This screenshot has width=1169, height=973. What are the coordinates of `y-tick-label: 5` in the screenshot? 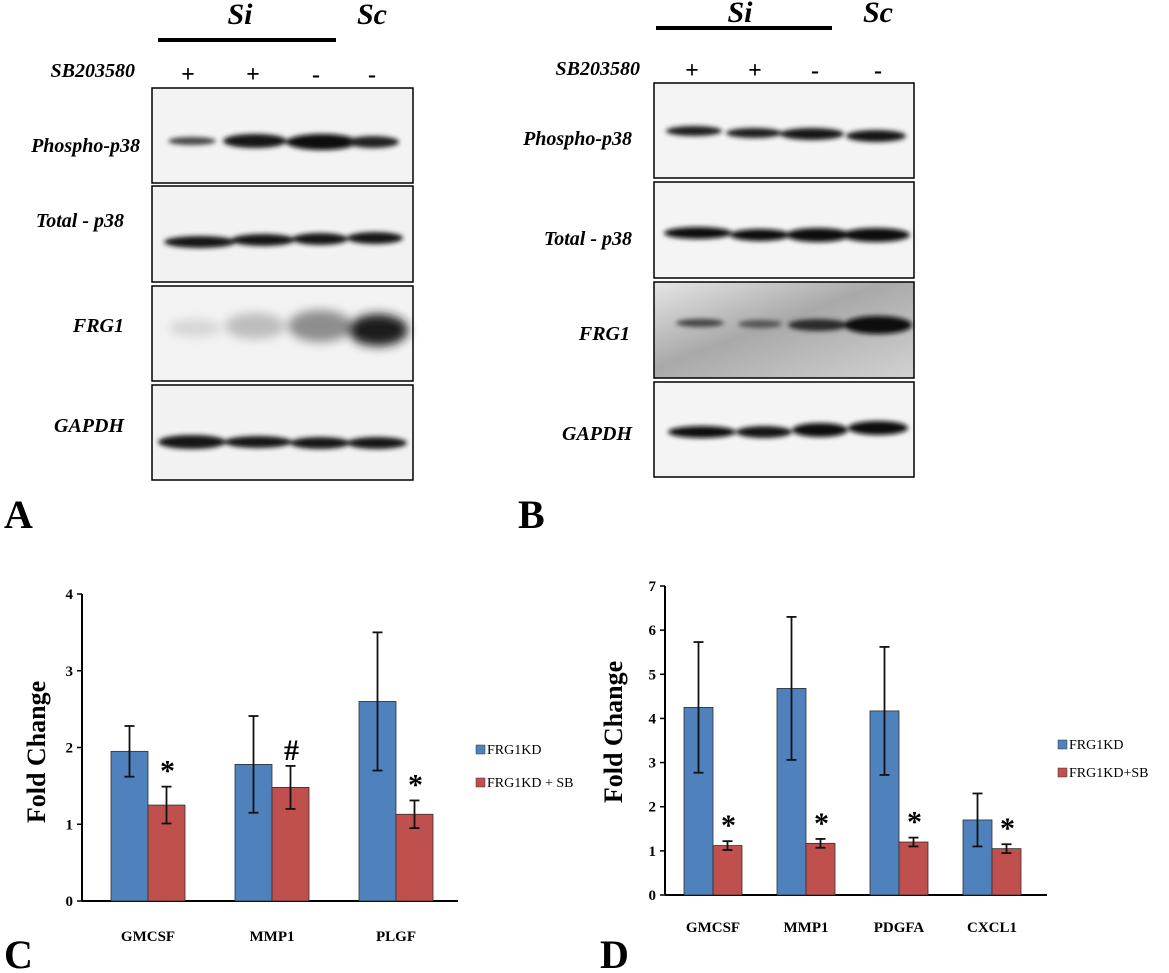 It's located at (653, 675).